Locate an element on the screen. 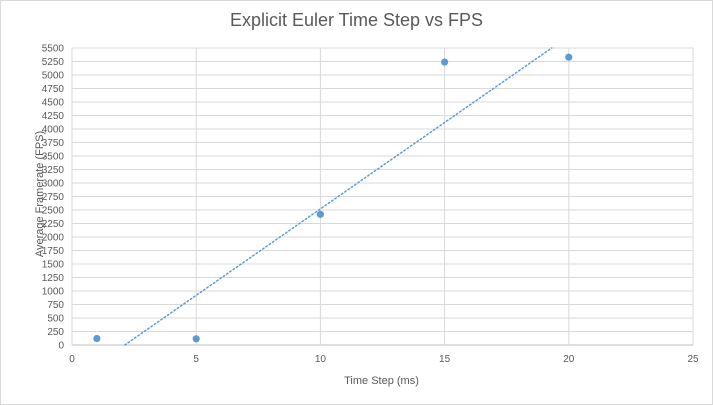 The width and height of the screenshot is (713, 405). x-tick-label: 20 is located at coordinates (569, 359).